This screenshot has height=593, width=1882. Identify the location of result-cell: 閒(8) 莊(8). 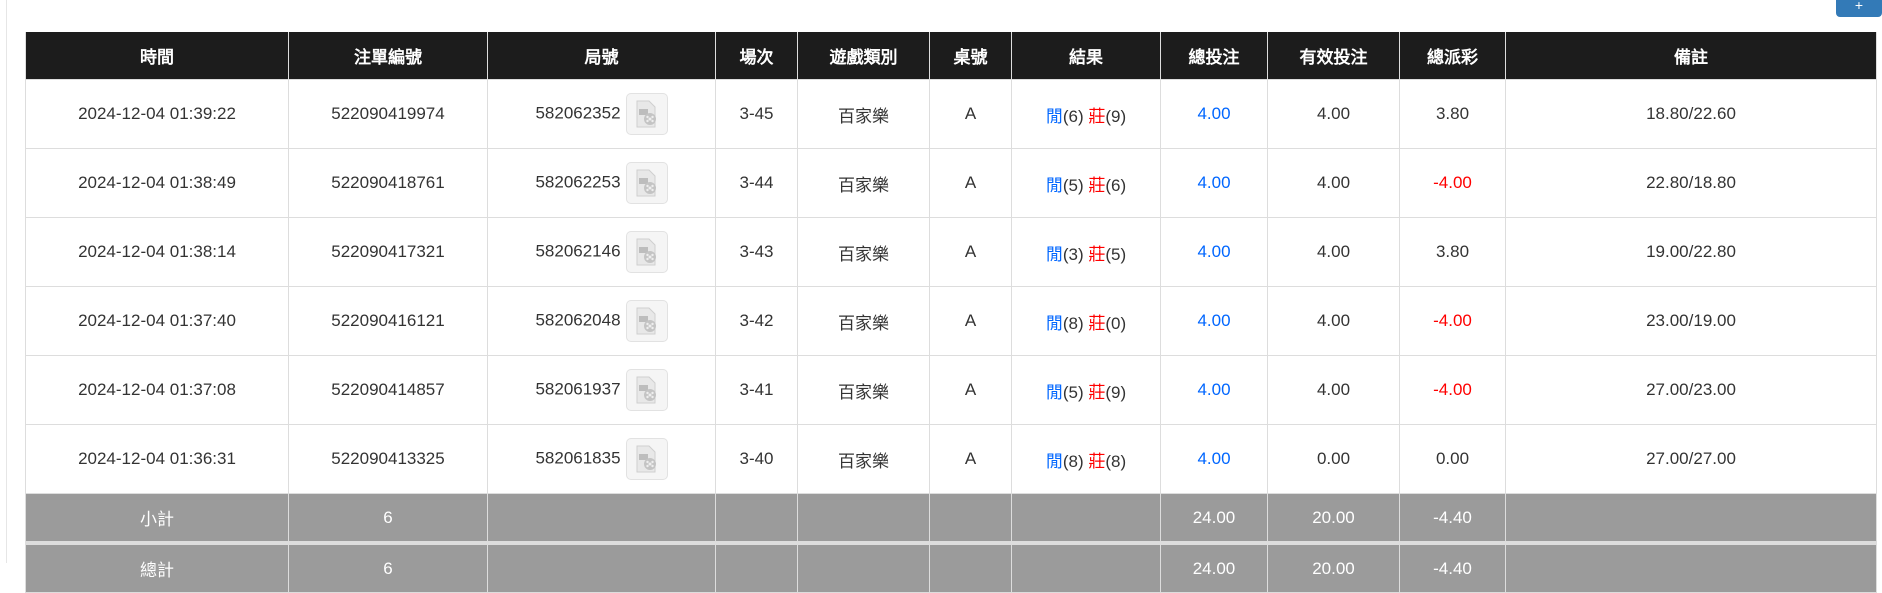
(1086, 459).